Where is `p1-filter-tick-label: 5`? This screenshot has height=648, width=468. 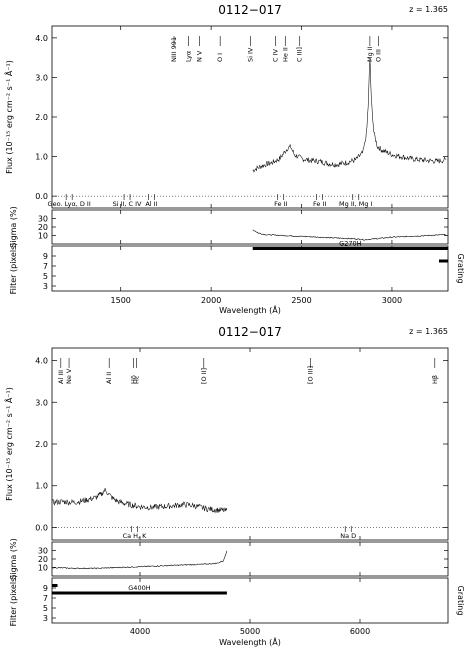
p1-filter-tick-label: 5 is located at coordinates (45, 276).